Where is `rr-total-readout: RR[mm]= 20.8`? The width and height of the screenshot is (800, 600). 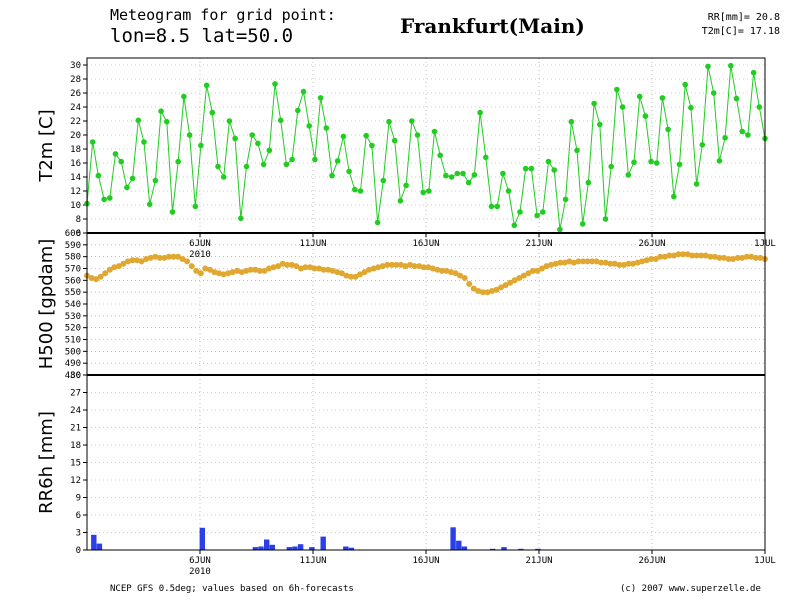 rr-total-readout: RR[mm]= 20.8 is located at coordinates (743, 17).